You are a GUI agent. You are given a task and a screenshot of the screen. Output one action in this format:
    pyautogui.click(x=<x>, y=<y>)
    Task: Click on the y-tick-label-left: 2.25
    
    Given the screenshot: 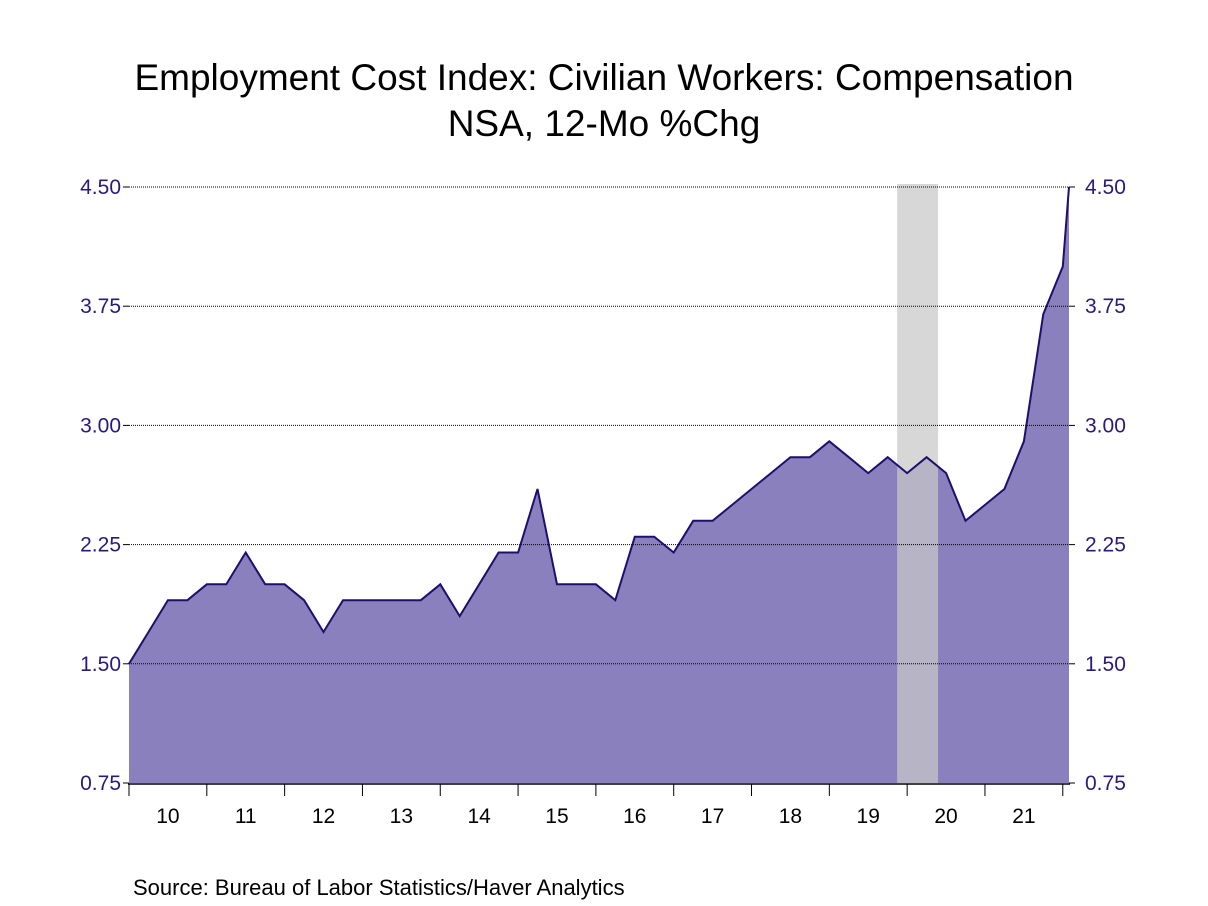 What is the action you would take?
    pyautogui.click(x=100, y=545)
    